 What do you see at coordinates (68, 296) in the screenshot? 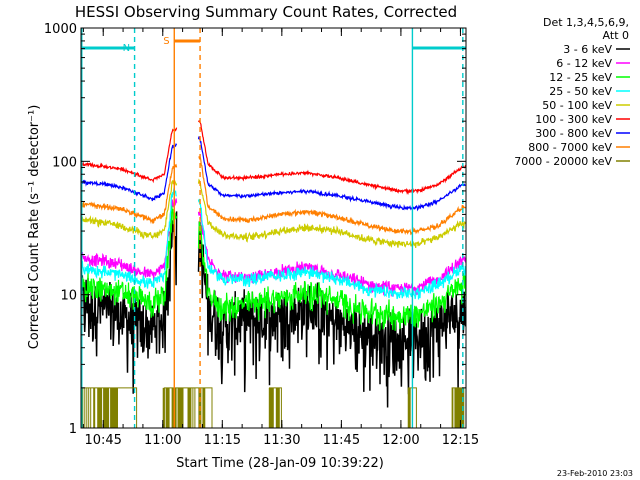
I see `y-tick-label-10: 10` at bounding box center [68, 296].